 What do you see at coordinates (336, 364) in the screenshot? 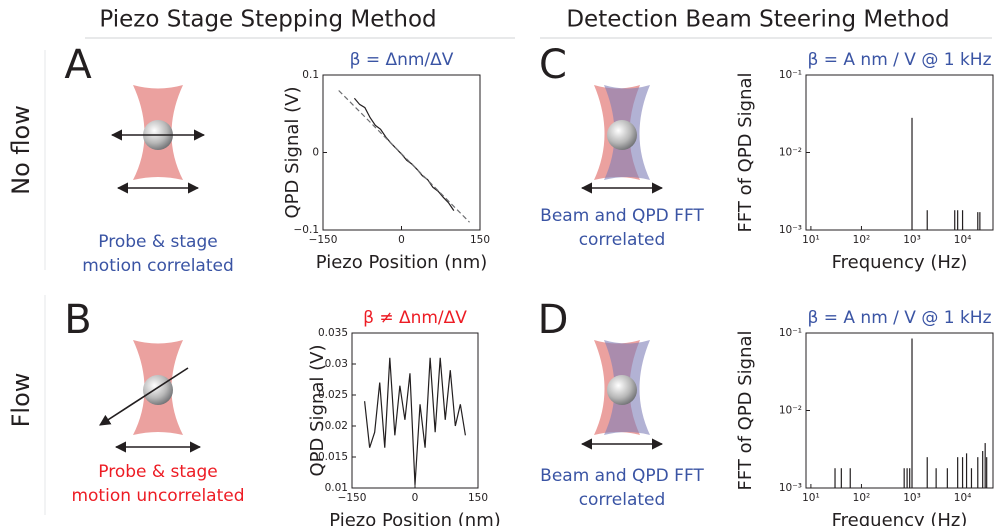
I see `y-tick-label: 0.03` at bounding box center [336, 364].